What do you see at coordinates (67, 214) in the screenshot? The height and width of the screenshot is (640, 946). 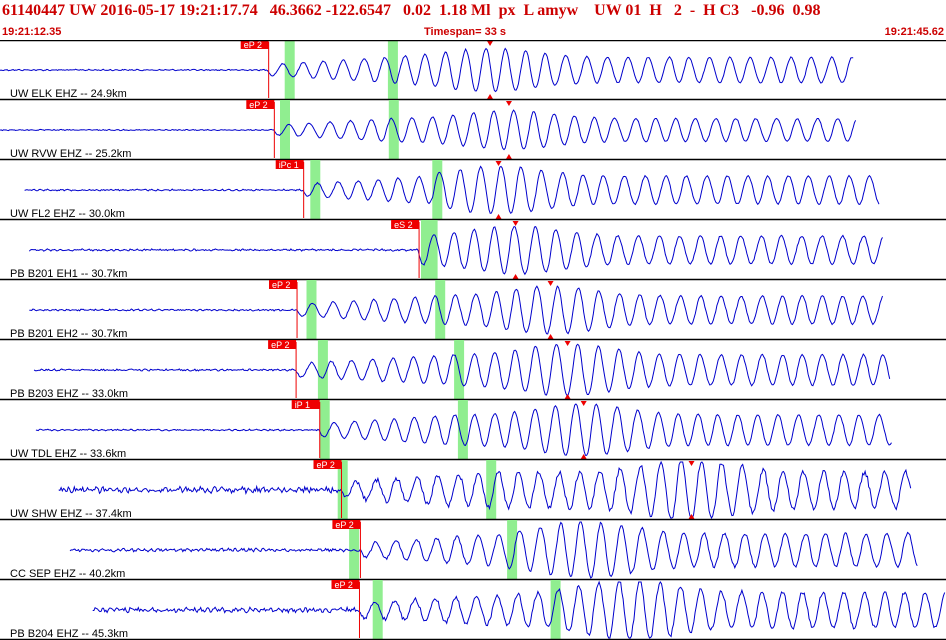 I see `station-label: UW FL2 EHZ -- 30.0km` at bounding box center [67, 214].